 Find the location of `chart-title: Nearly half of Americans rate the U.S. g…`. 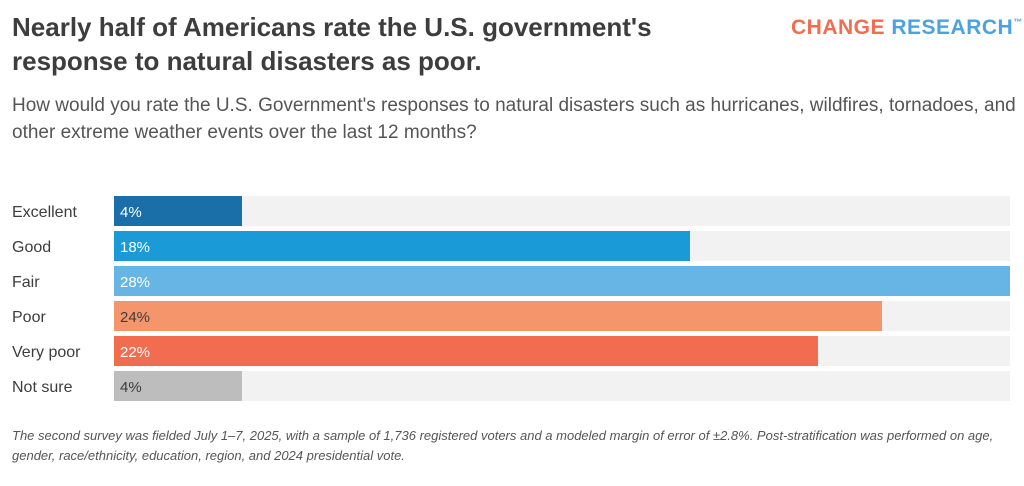

chart-title: Nearly half of Americans rate the U.S. g… is located at coordinates (332, 44).